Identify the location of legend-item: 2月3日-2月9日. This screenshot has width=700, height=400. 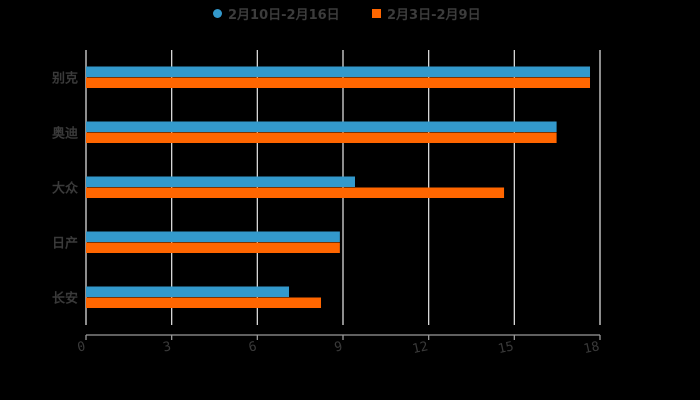
(426, 13).